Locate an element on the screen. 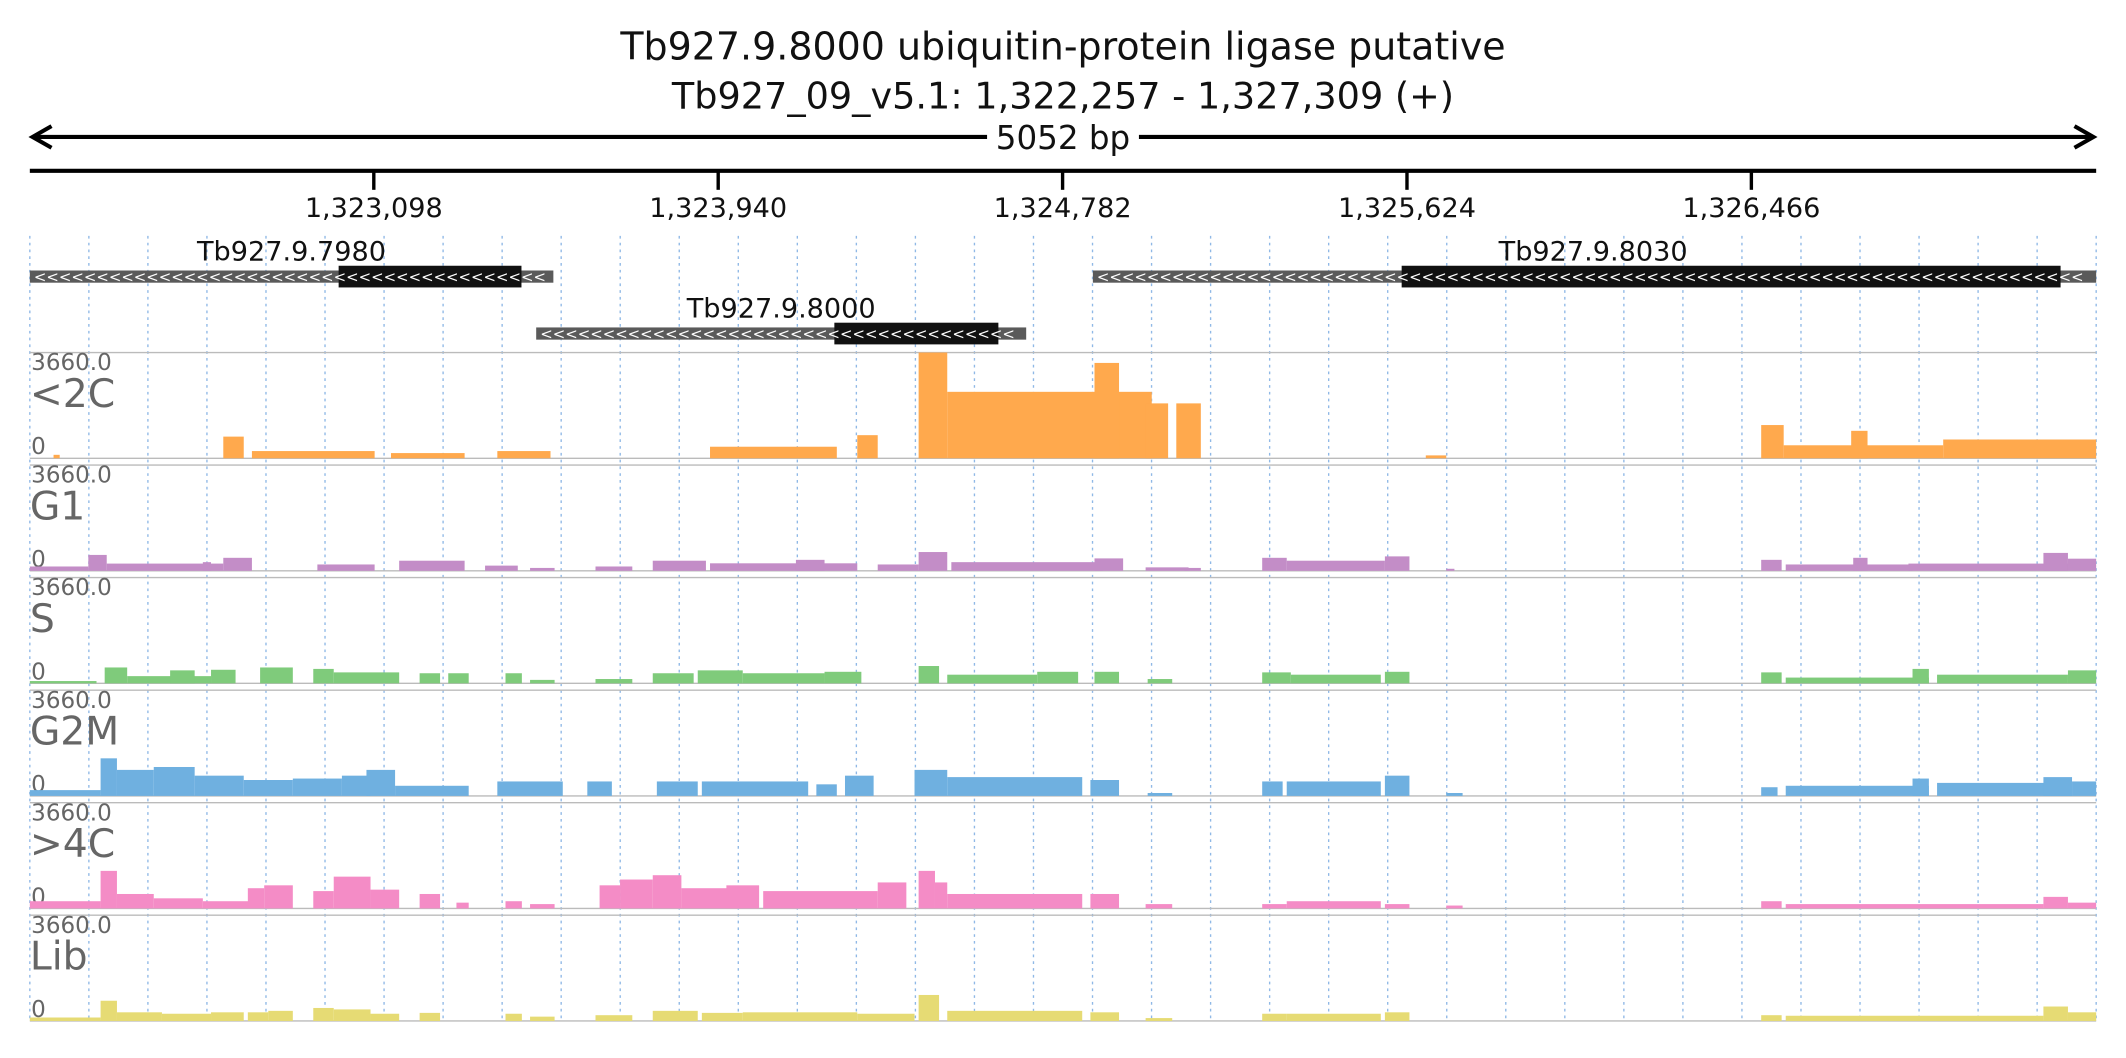  axis-tick-label: 1,326,466 is located at coordinates (1751, 208).